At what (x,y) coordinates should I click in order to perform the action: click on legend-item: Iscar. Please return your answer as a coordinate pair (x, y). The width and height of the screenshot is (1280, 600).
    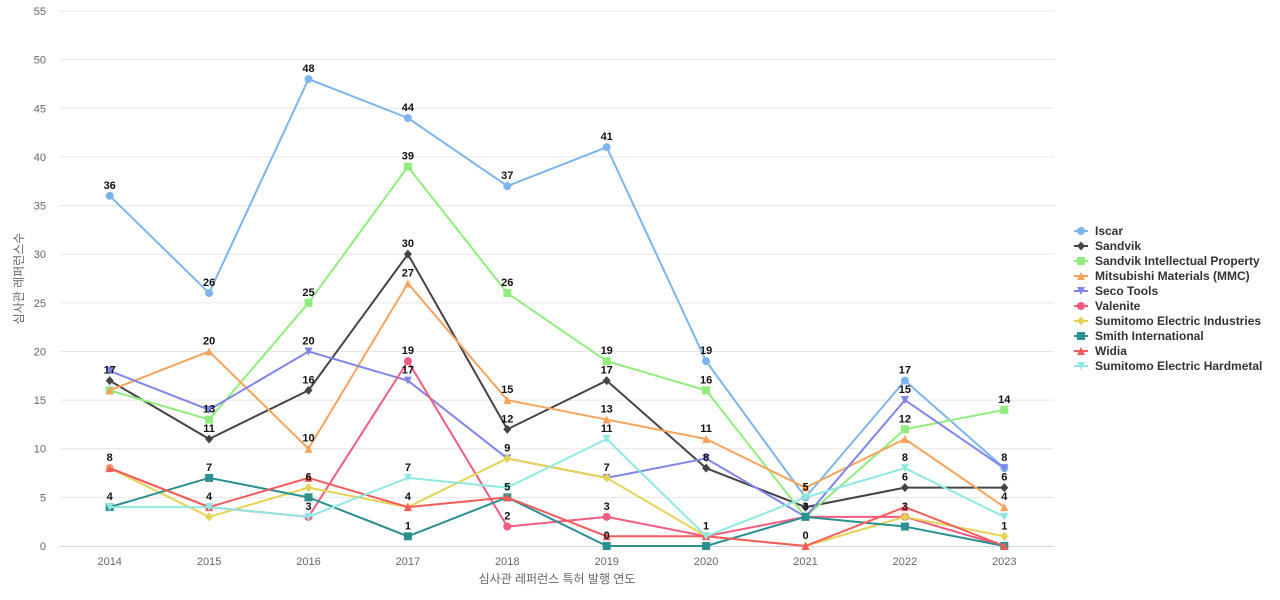
    Looking at the image, I should click on (1098, 231).